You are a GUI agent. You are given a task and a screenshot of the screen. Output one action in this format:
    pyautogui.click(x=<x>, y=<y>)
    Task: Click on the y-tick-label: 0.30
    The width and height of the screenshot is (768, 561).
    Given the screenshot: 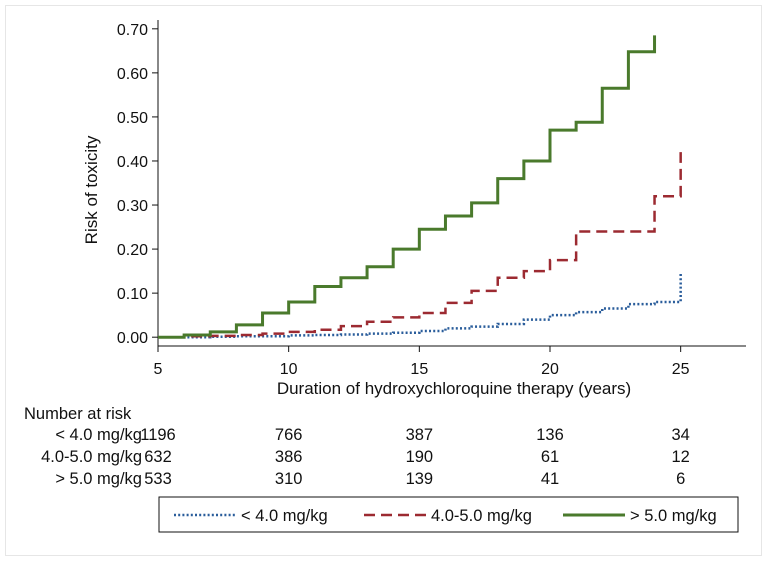 What is the action you would take?
    pyautogui.click(x=132, y=206)
    